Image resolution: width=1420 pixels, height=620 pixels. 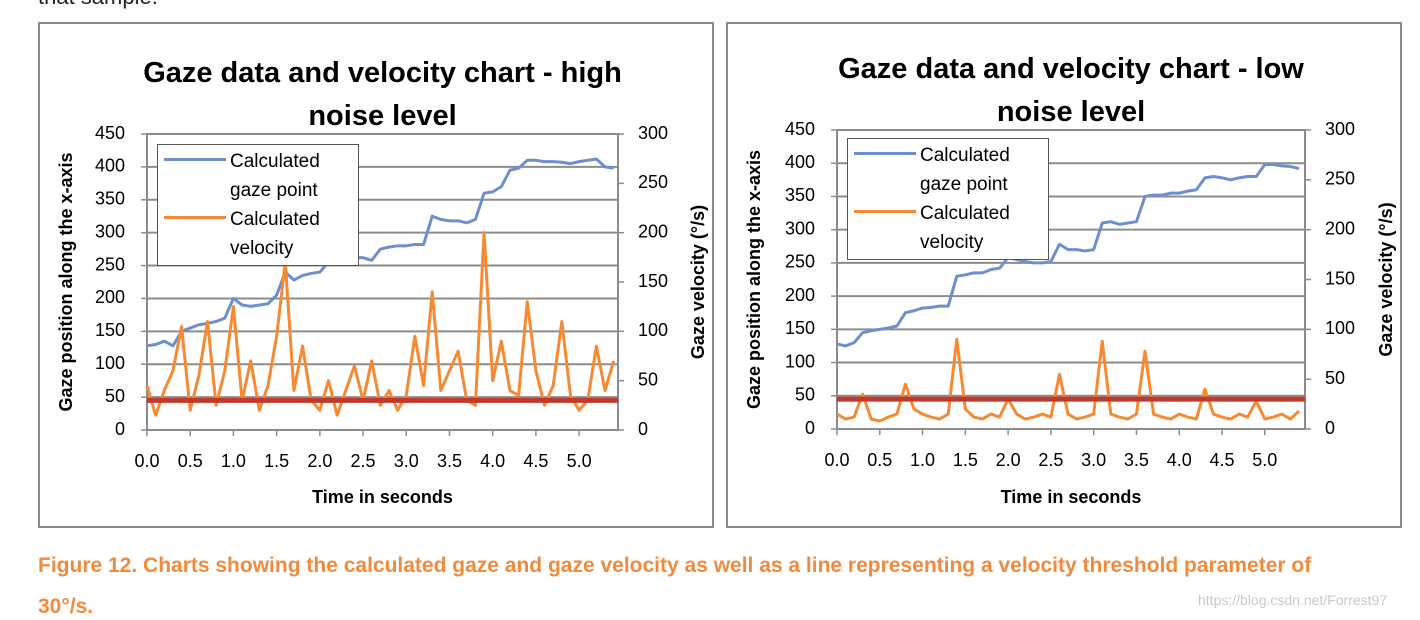 What do you see at coordinates (1293, 600) in the screenshot?
I see `watermark: https://blog.csdn.net/Forrest97` at bounding box center [1293, 600].